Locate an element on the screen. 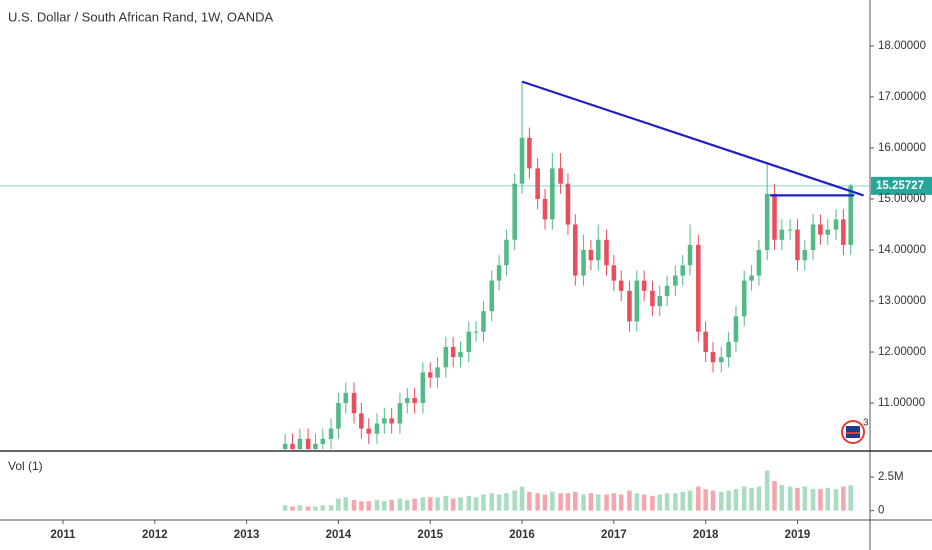 Image resolution: width=932 pixels, height=550 pixels. y-tick-label: 14.00000 is located at coordinates (902, 250).